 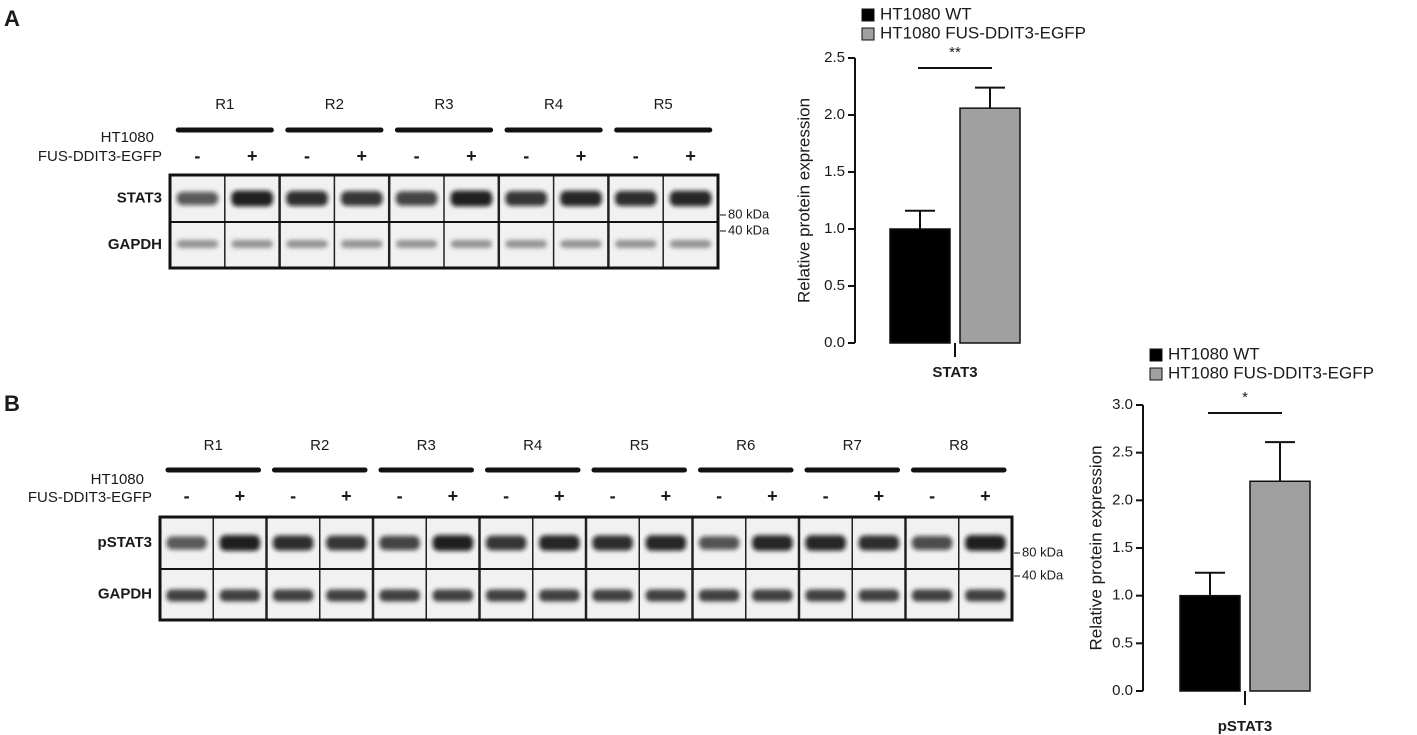 I want to click on row-label: pSTAT3, so click(x=125, y=542).